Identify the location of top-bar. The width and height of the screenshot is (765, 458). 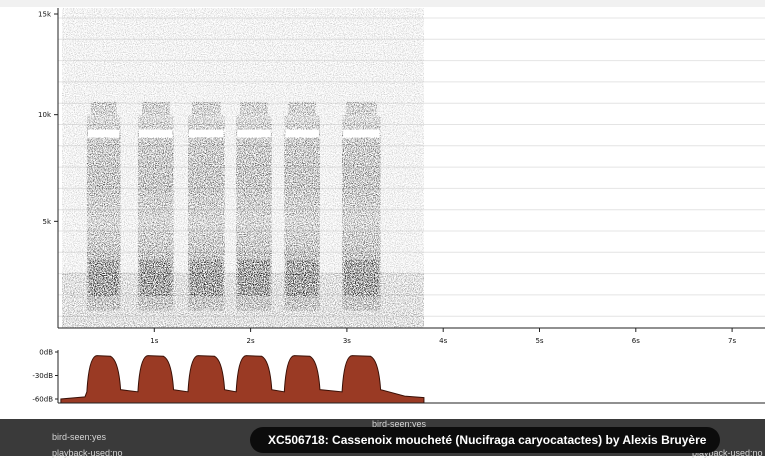
(382, 3).